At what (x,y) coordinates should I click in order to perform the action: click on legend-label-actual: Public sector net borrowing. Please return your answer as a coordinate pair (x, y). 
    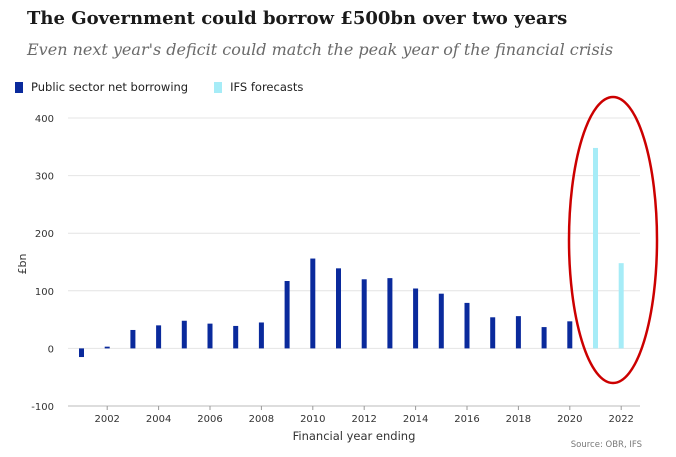
    Looking at the image, I should click on (110, 87).